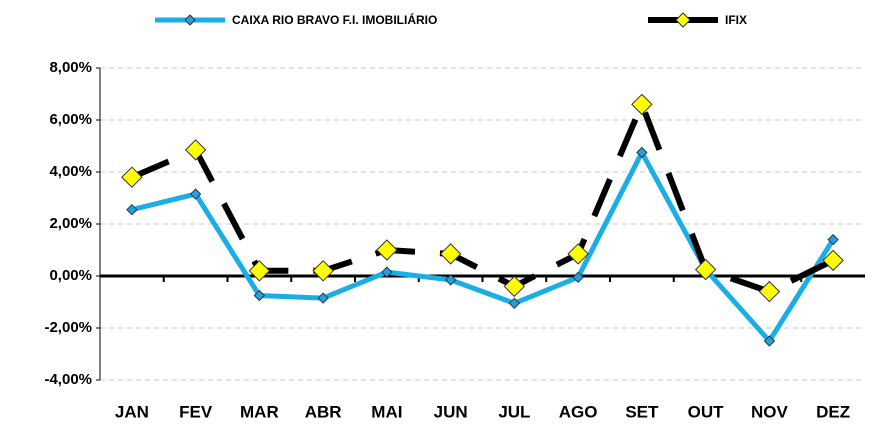 This screenshot has width=875, height=425. I want to click on x-tick-label: SET, so click(642, 411).